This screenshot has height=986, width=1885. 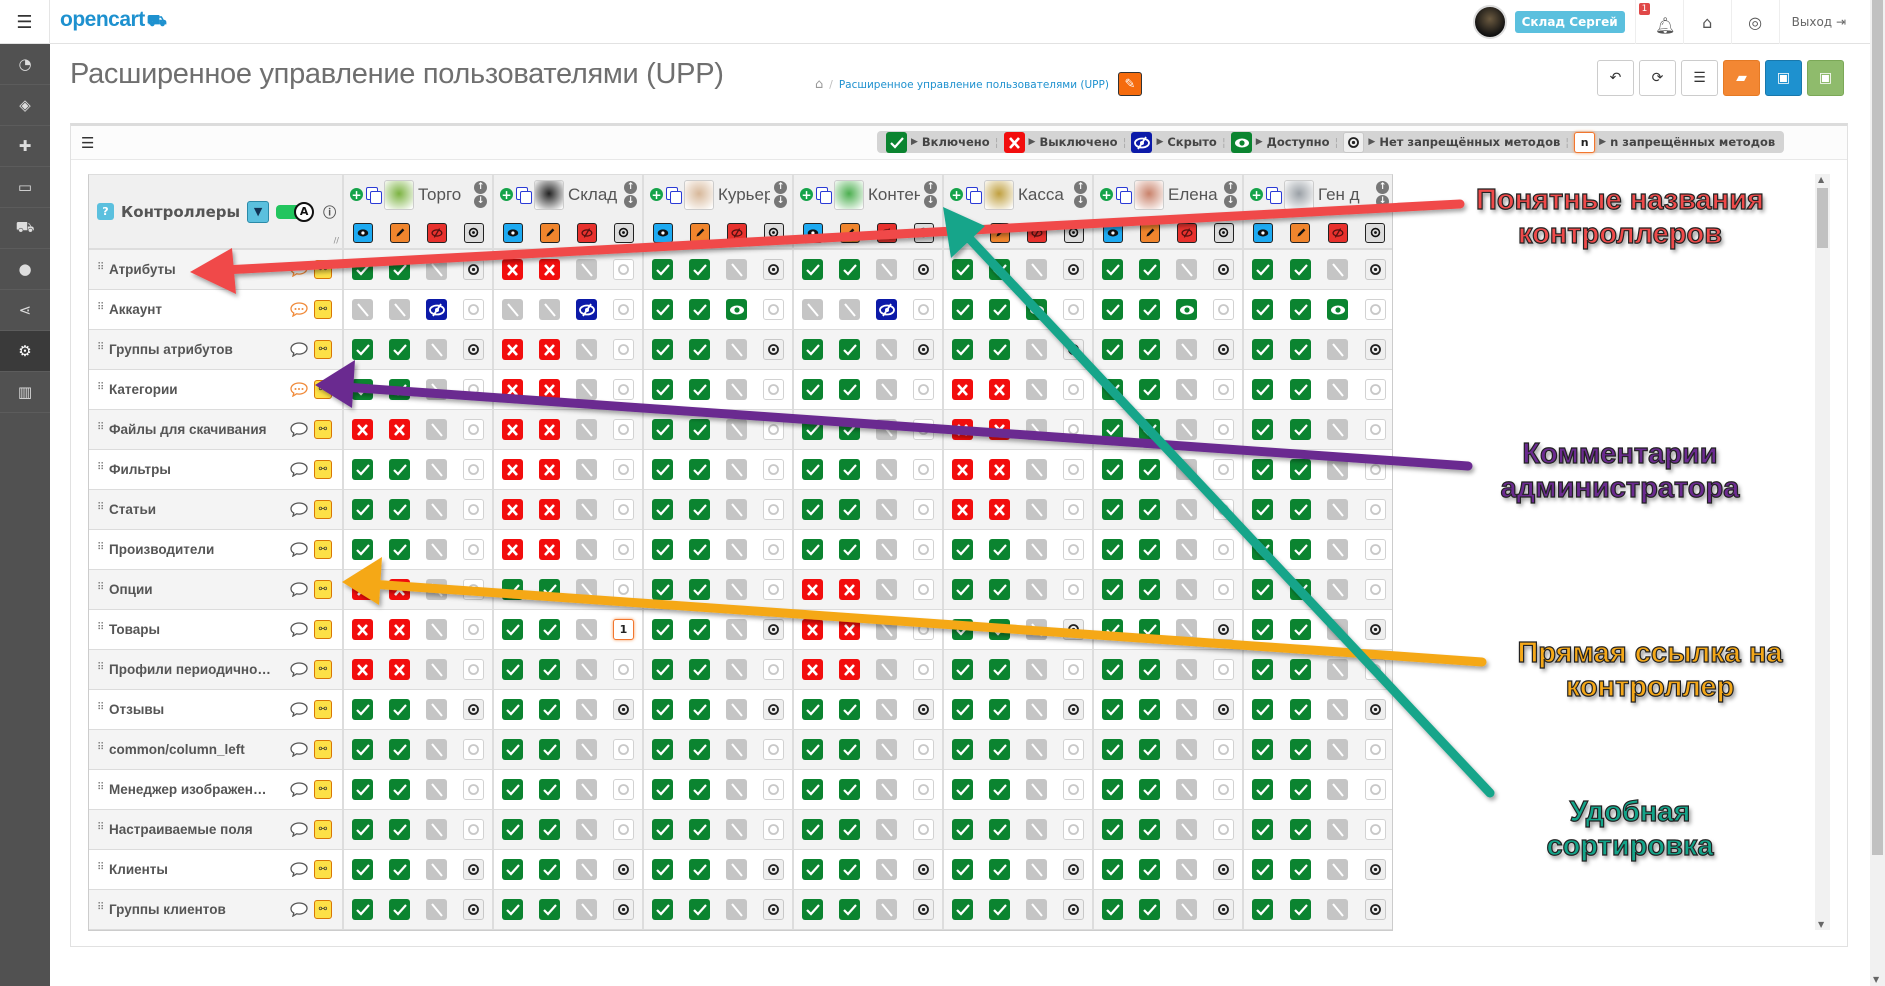 I want to click on drag-handle-icon: ⠿, so click(x=100, y=707).